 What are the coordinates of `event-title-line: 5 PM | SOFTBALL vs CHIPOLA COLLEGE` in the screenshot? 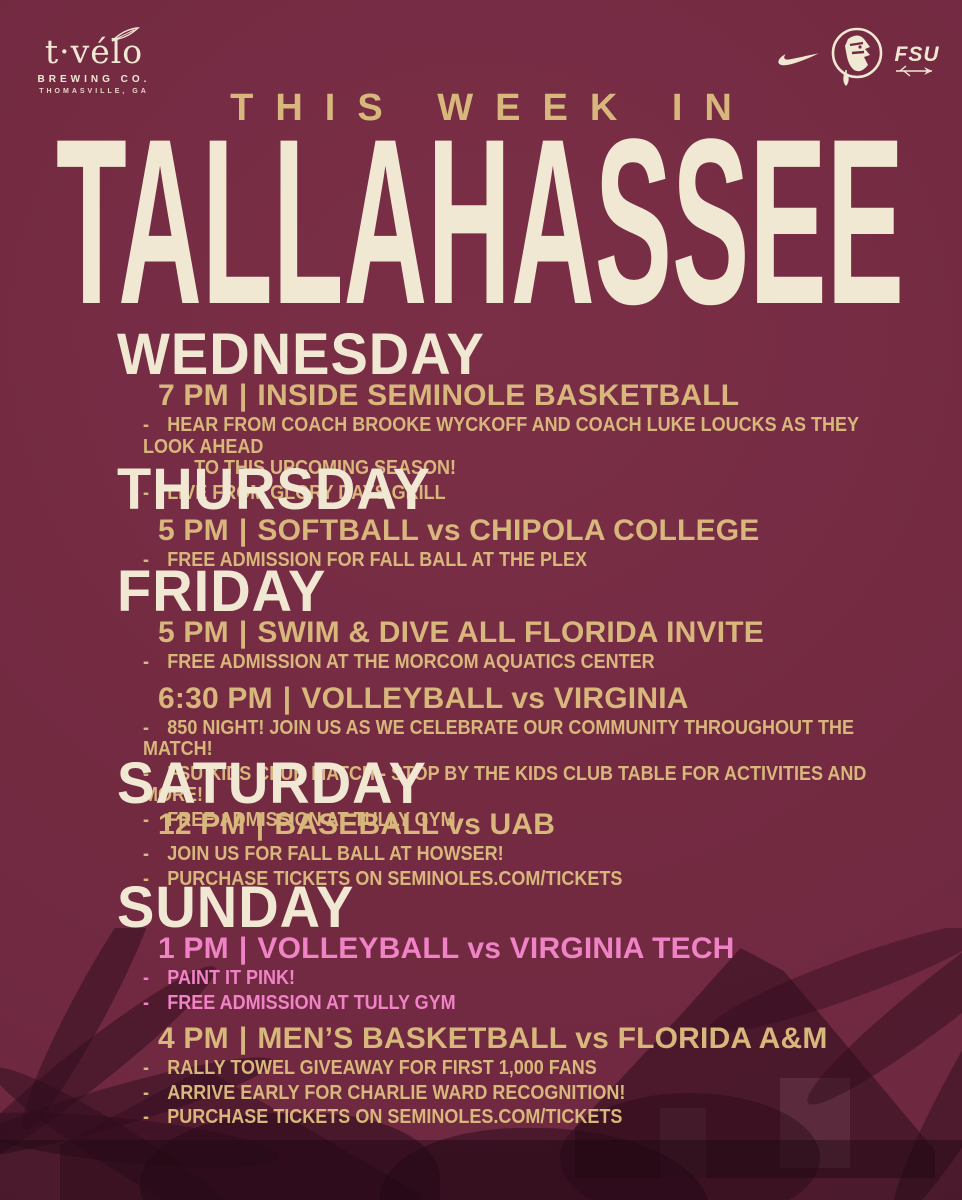 It's located at (481, 531).